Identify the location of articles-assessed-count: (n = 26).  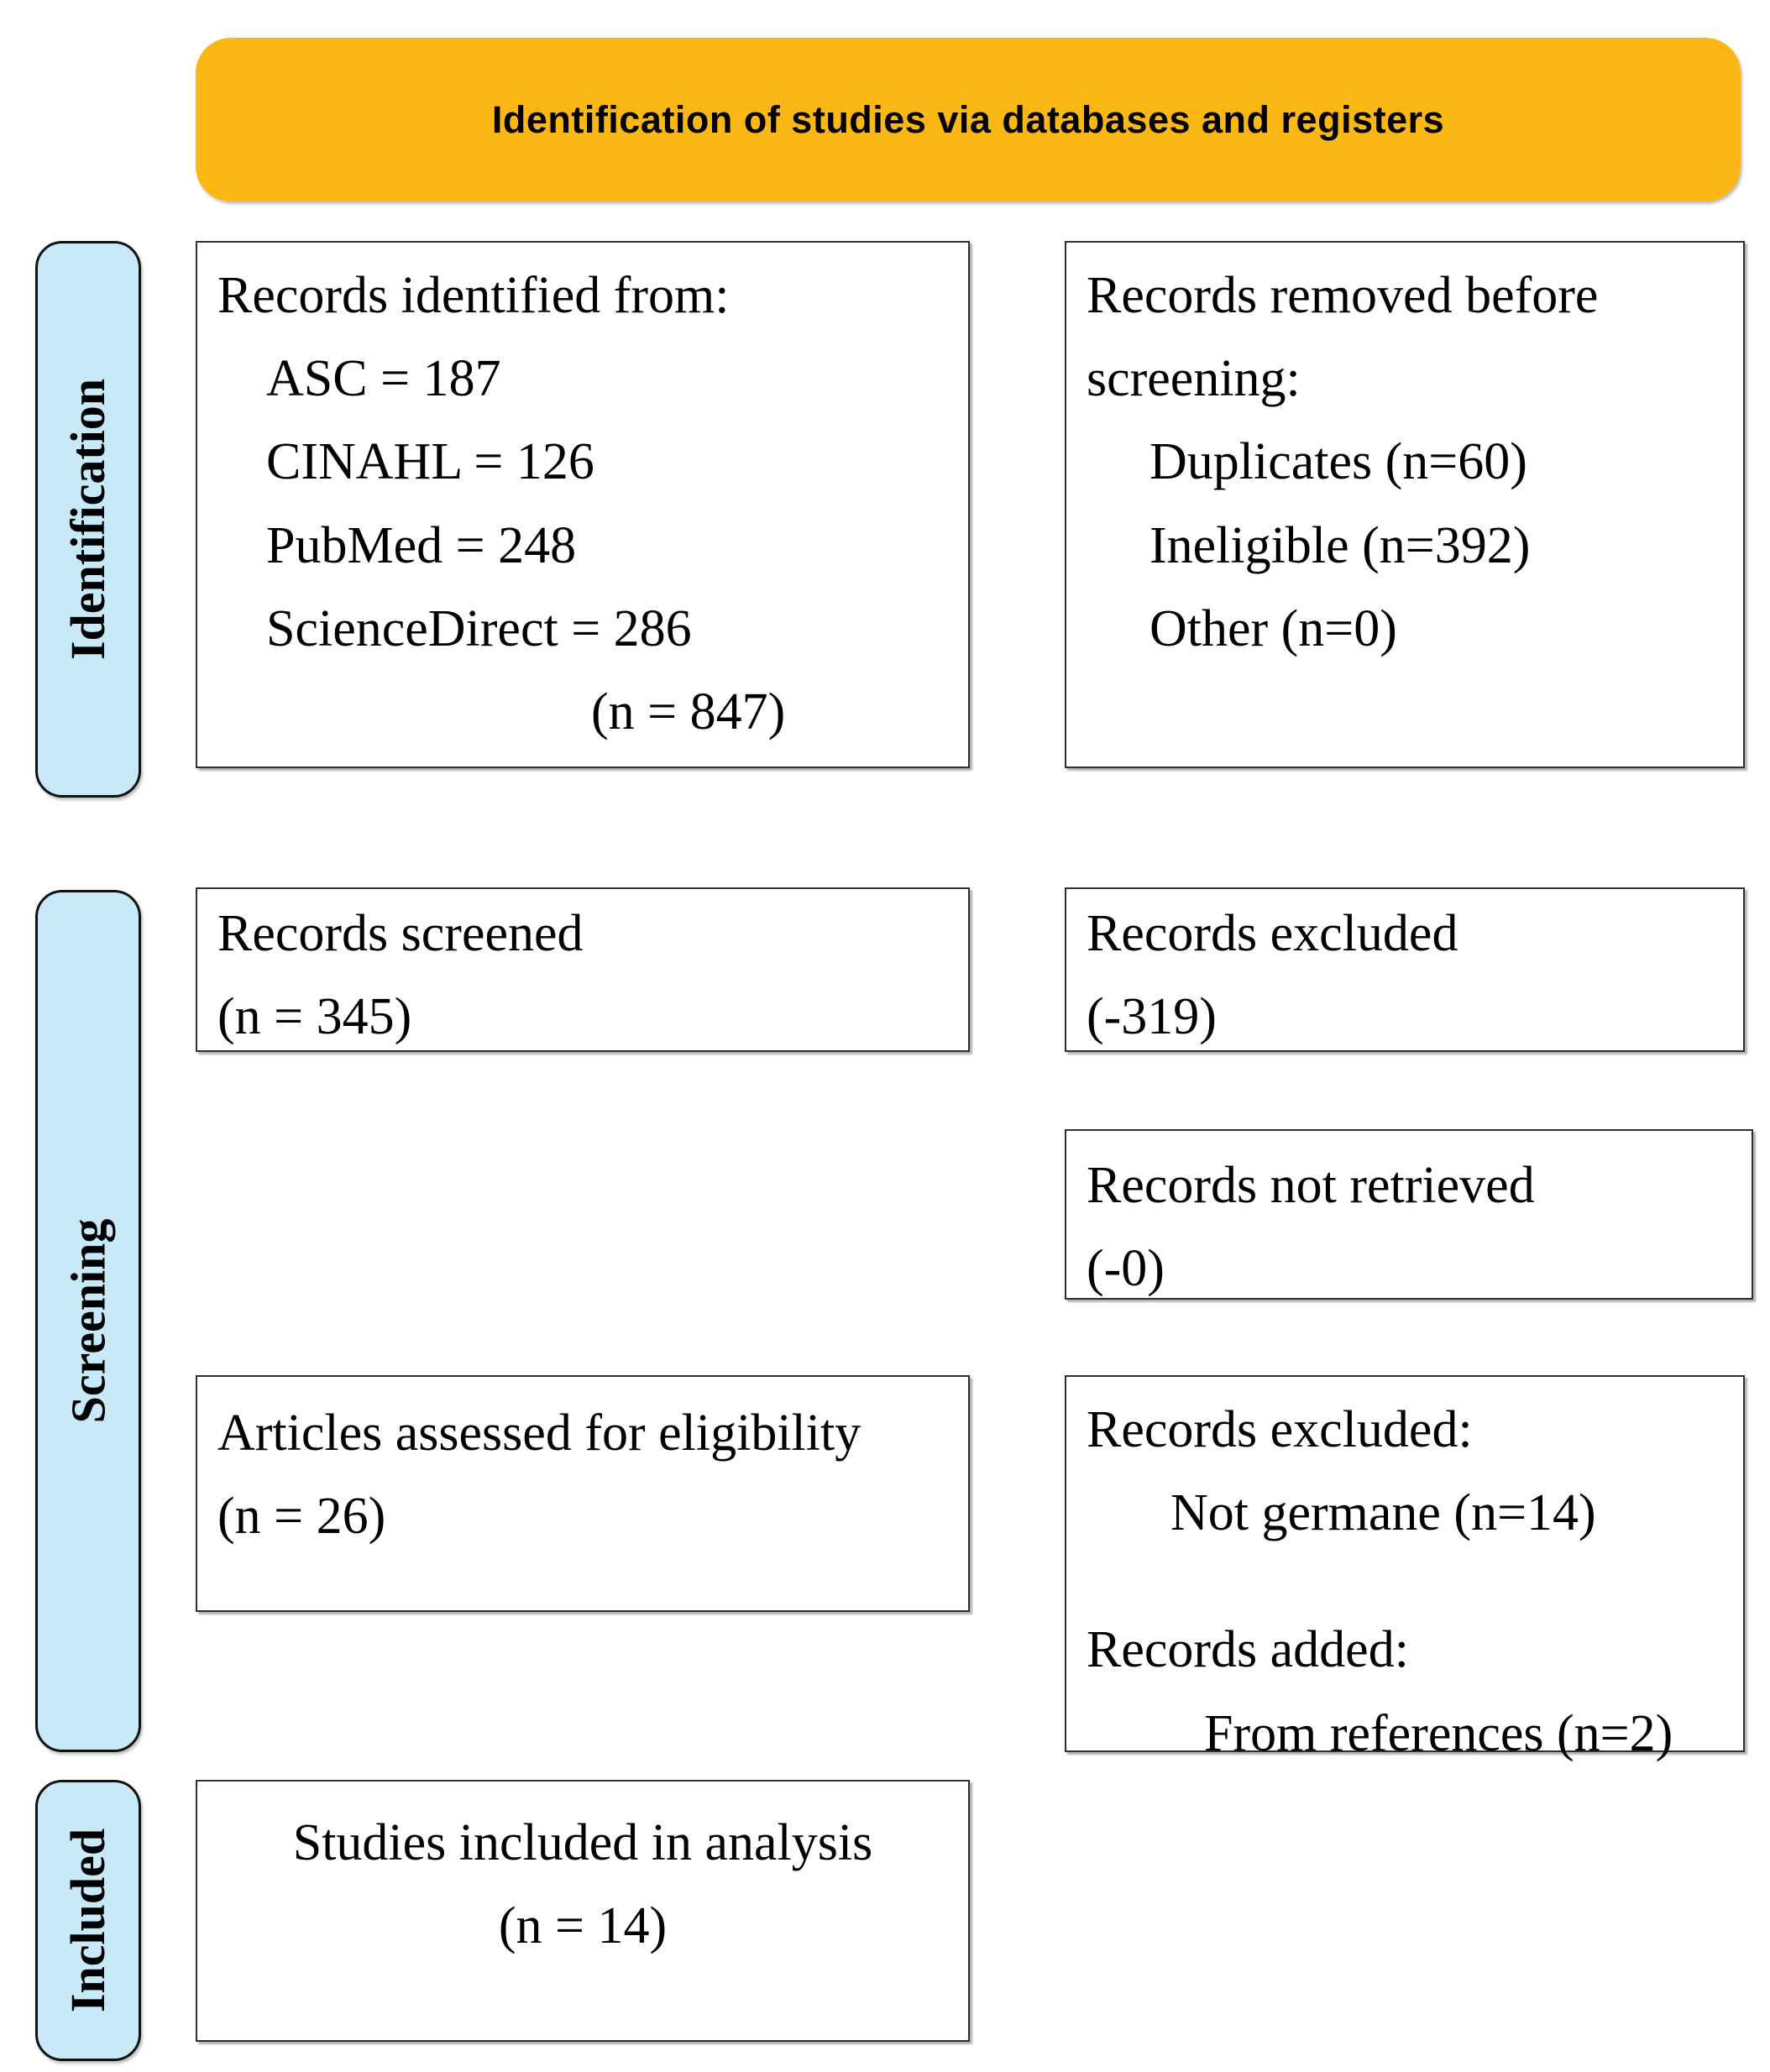
(301, 1517).